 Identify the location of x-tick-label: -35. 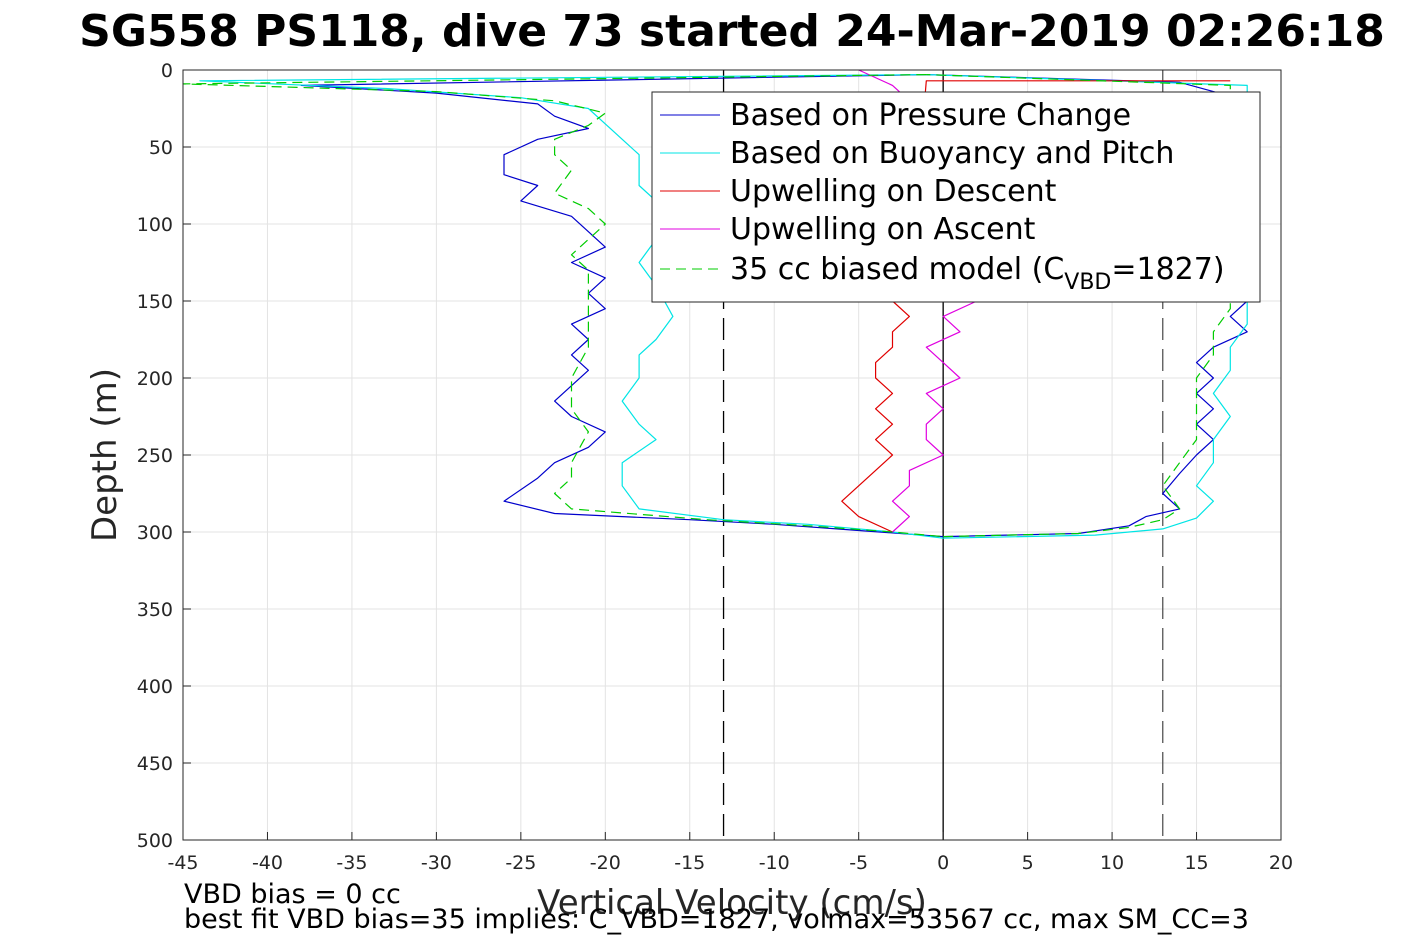
(351, 863).